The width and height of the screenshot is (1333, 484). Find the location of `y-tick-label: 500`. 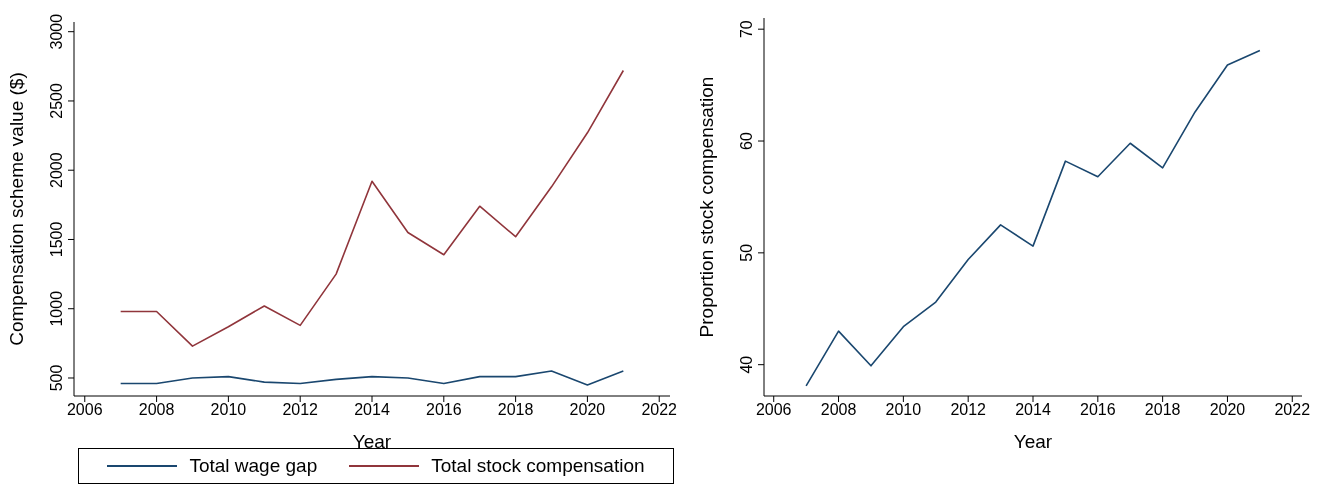

y-tick-label: 500 is located at coordinates (56, 378).